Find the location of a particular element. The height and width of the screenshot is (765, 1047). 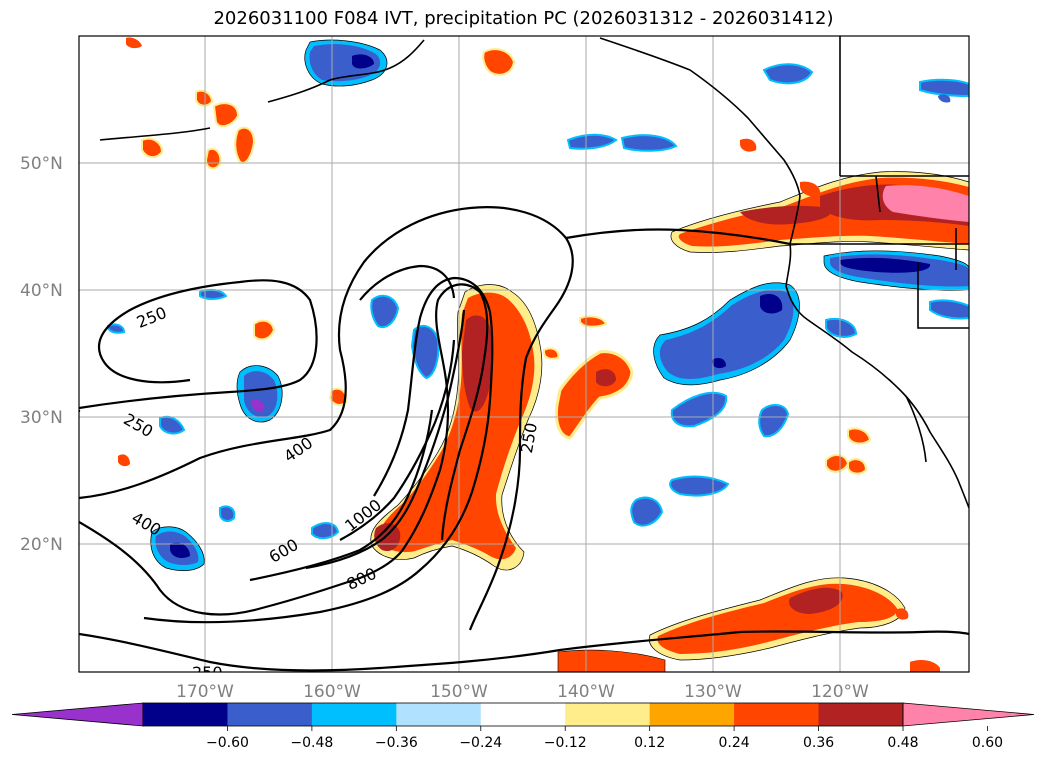

colorbar-tick-label: 0.36 is located at coordinates (818, 743).